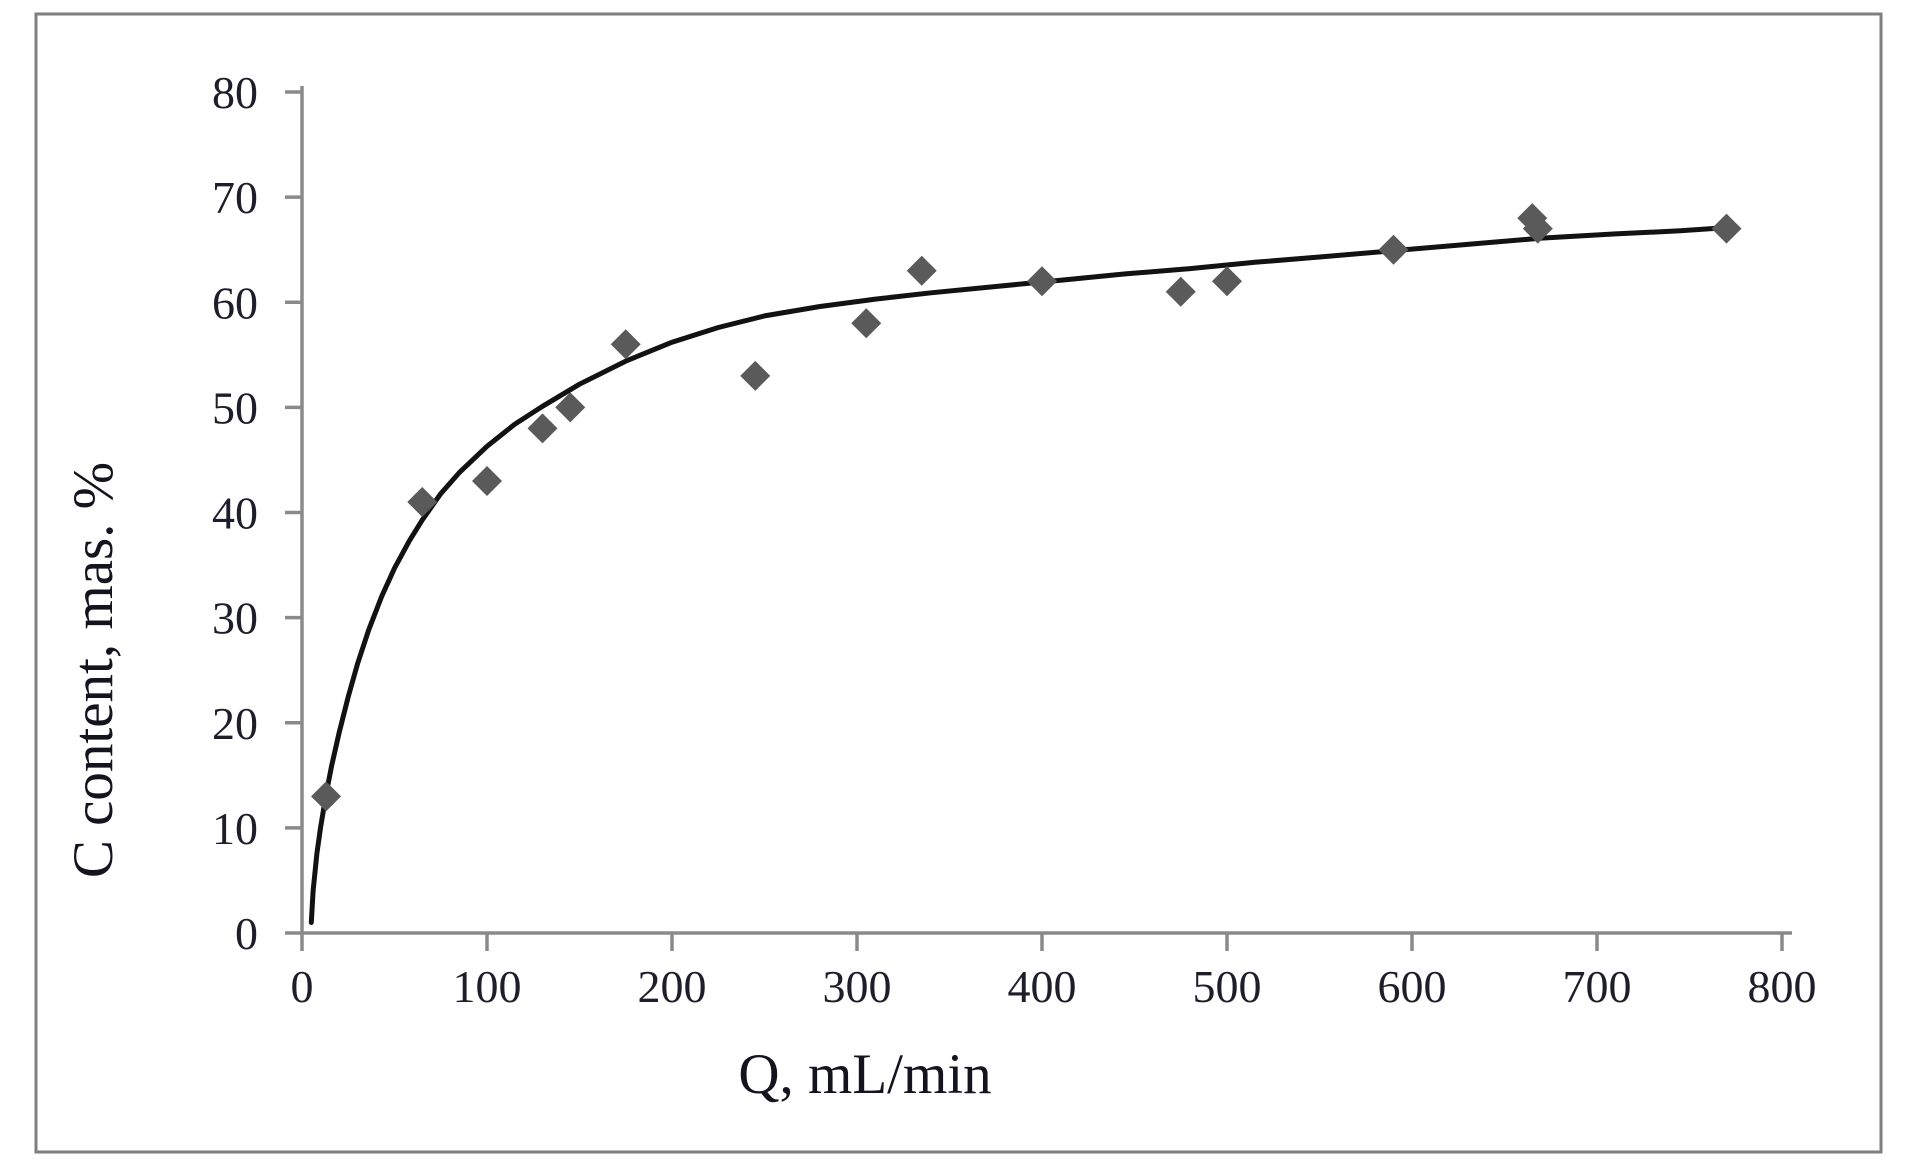 Image resolution: width=1919 pixels, height=1169 pixels. Describe the element at coordinates (235, 618) in the screenshot. I see `y-tick-label: 30` at that location.